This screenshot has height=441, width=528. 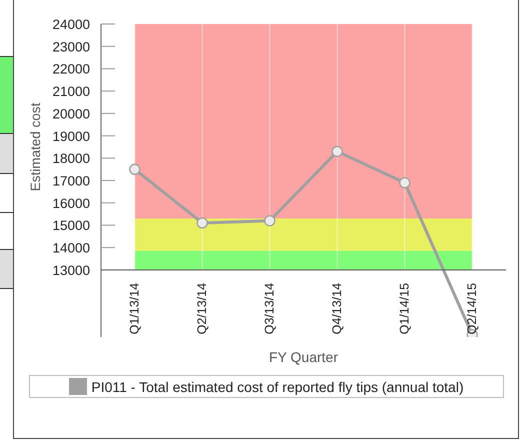 What do you see at coordinates (71, 248) in the screenshot?
I see `y-tick-label: 14000` at bounding box center [71, 248].